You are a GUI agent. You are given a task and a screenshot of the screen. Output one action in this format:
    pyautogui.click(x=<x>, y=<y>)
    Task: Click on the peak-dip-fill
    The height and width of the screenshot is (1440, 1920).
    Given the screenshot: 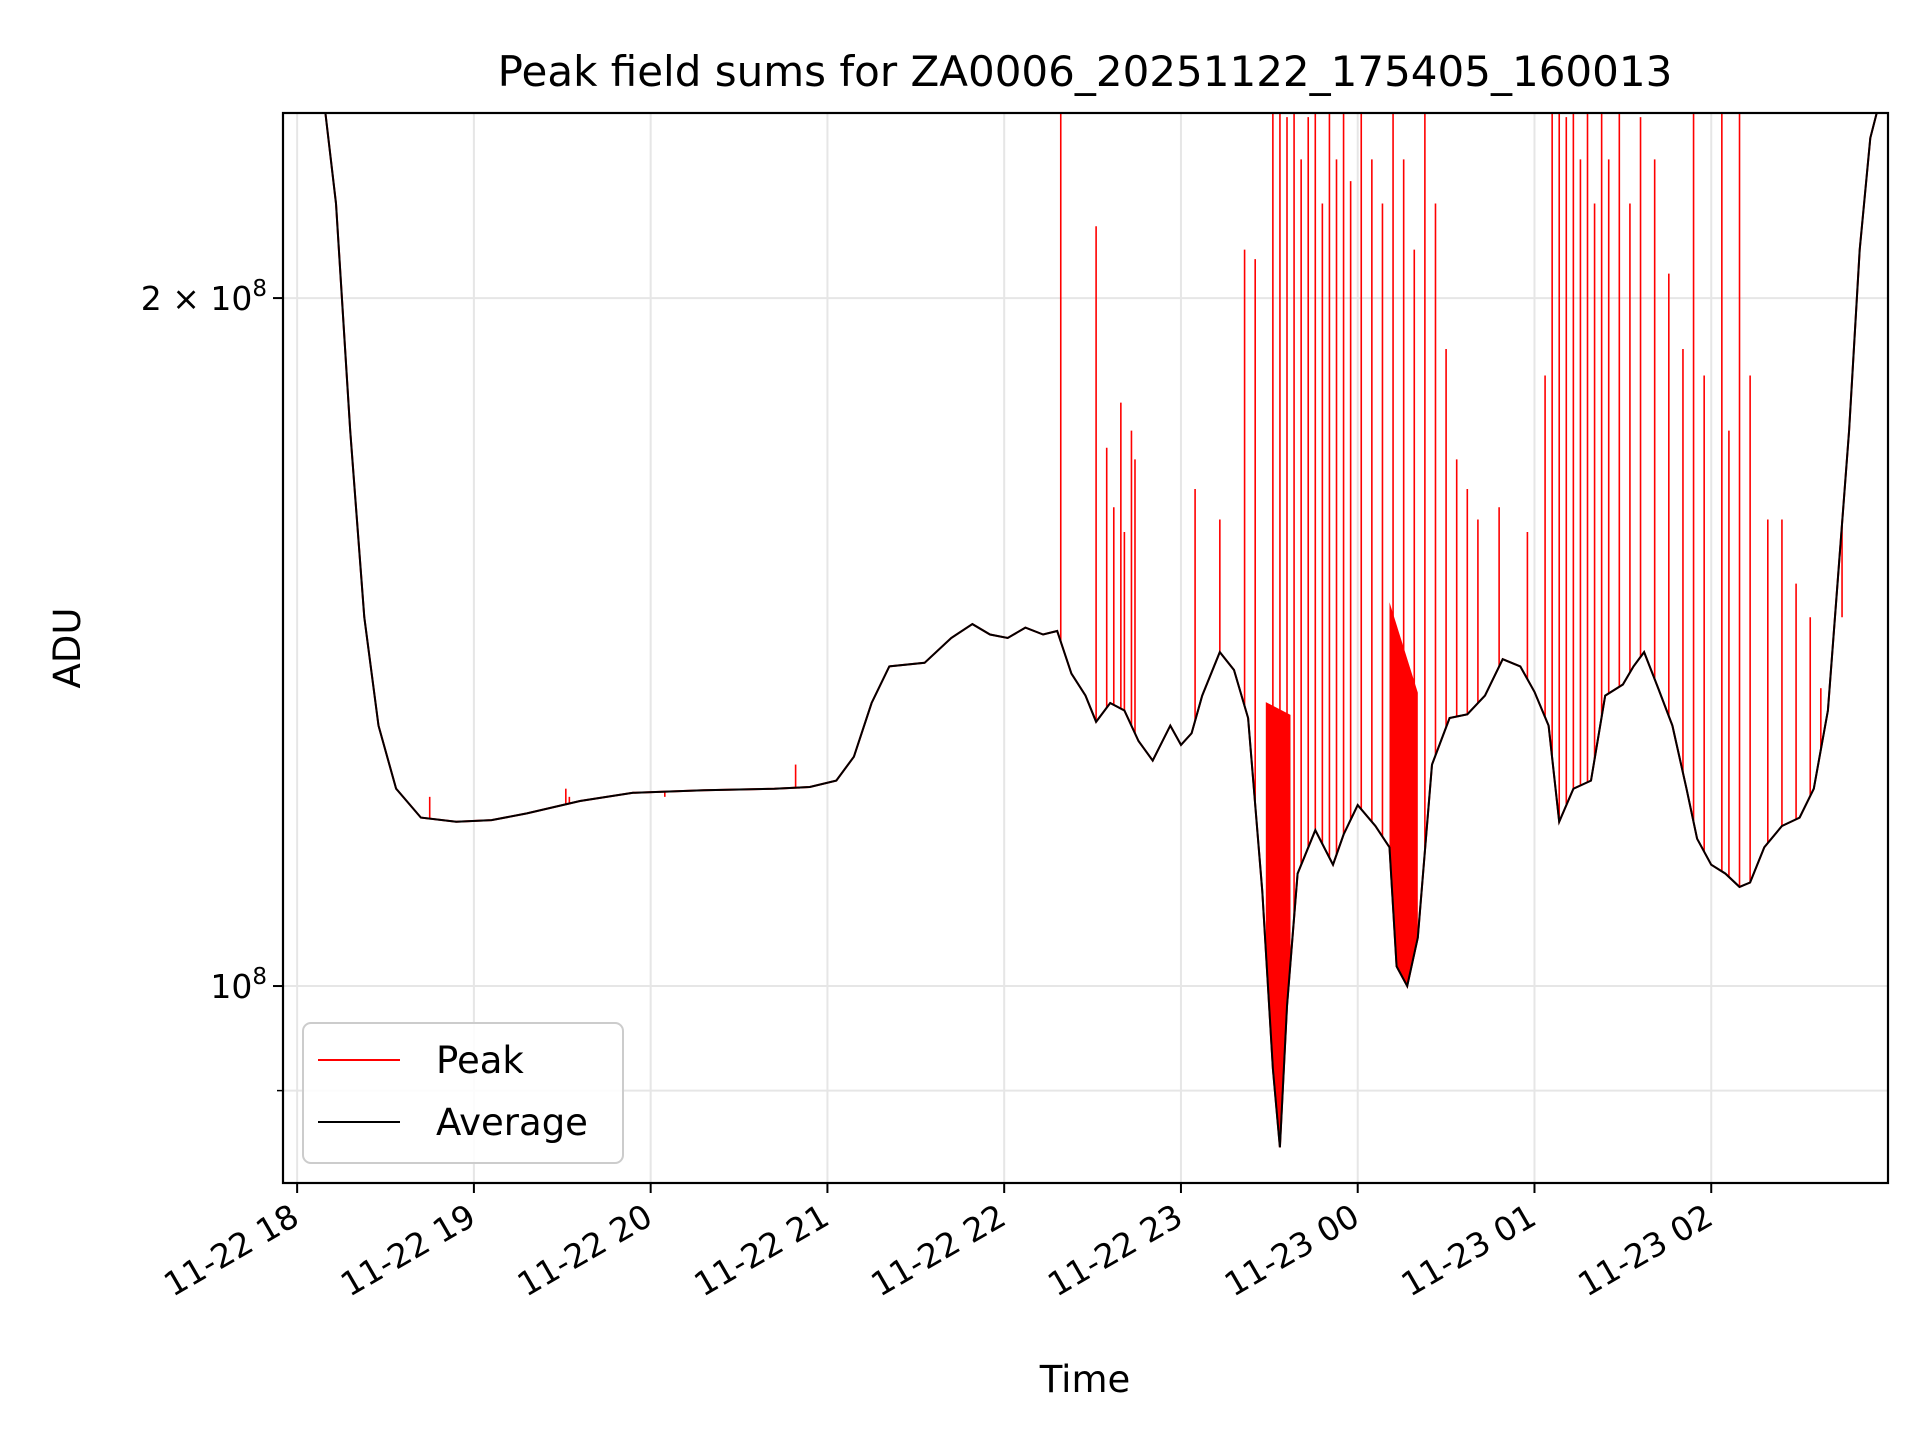 What is the action you would take?
    pyautogui.click(x=1278, y=924)
    